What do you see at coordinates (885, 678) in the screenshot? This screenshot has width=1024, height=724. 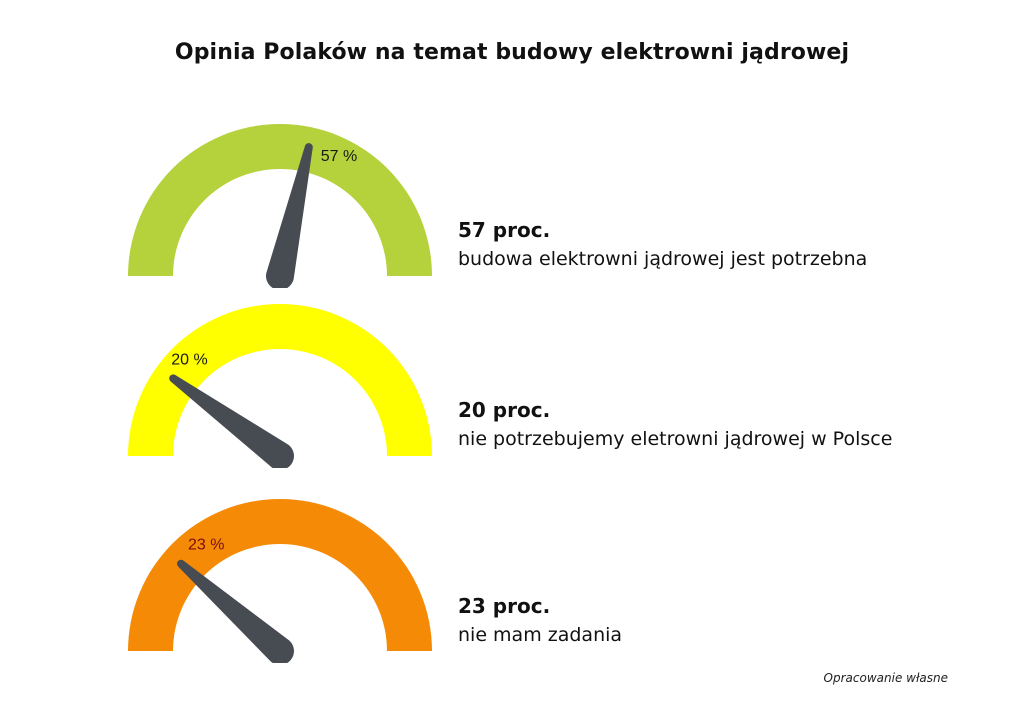 I see `source-note: Opracowanie własne` at bounding box center [885, 678].